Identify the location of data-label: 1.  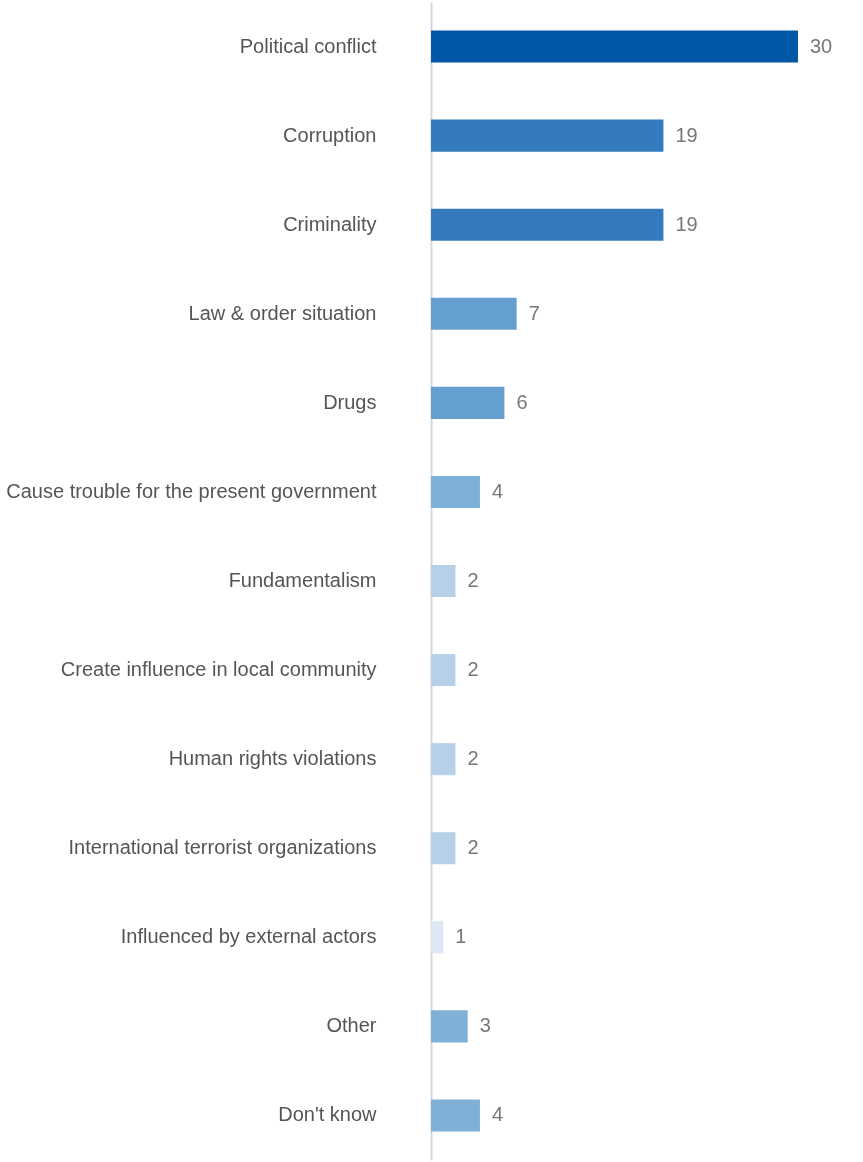
(461, 936).